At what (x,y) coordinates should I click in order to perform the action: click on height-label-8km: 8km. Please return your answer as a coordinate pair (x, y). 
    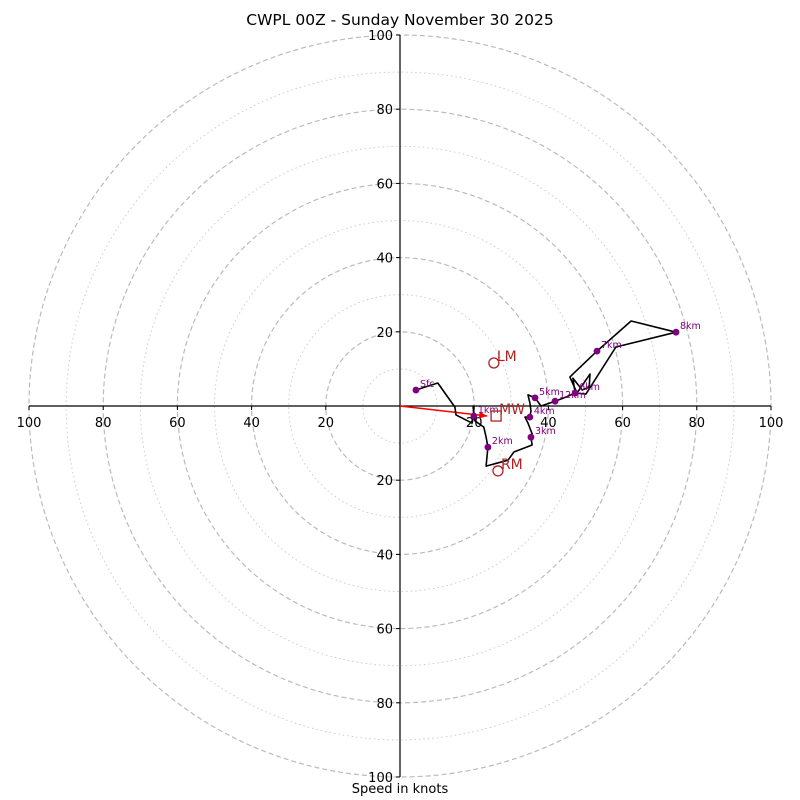
    Looking at the image, I should click on (690, 326).